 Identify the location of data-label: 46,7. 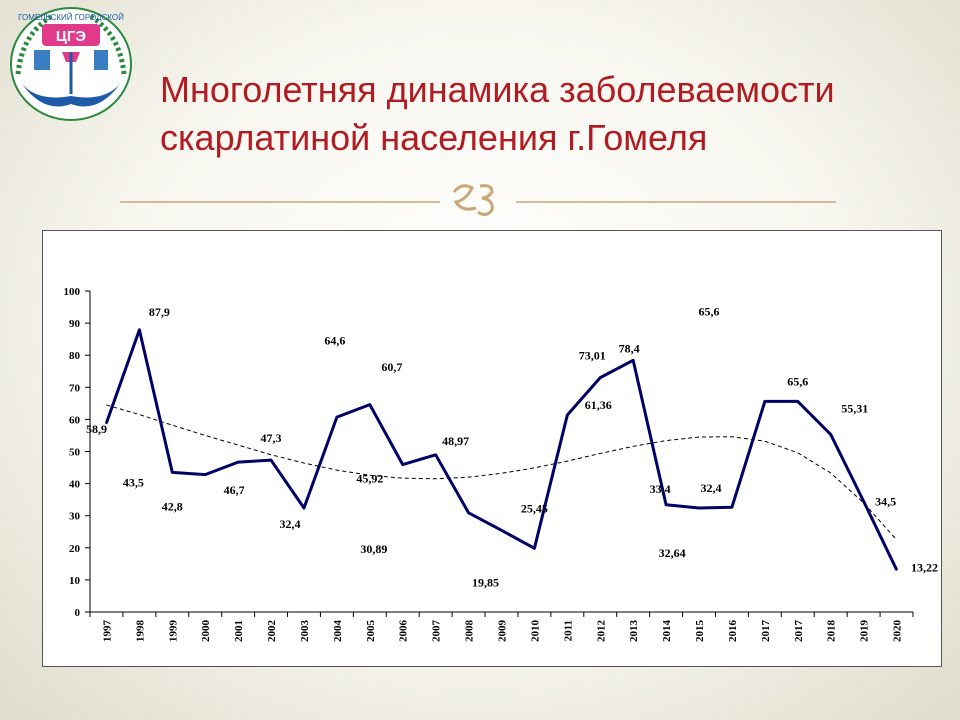
(234, 490).